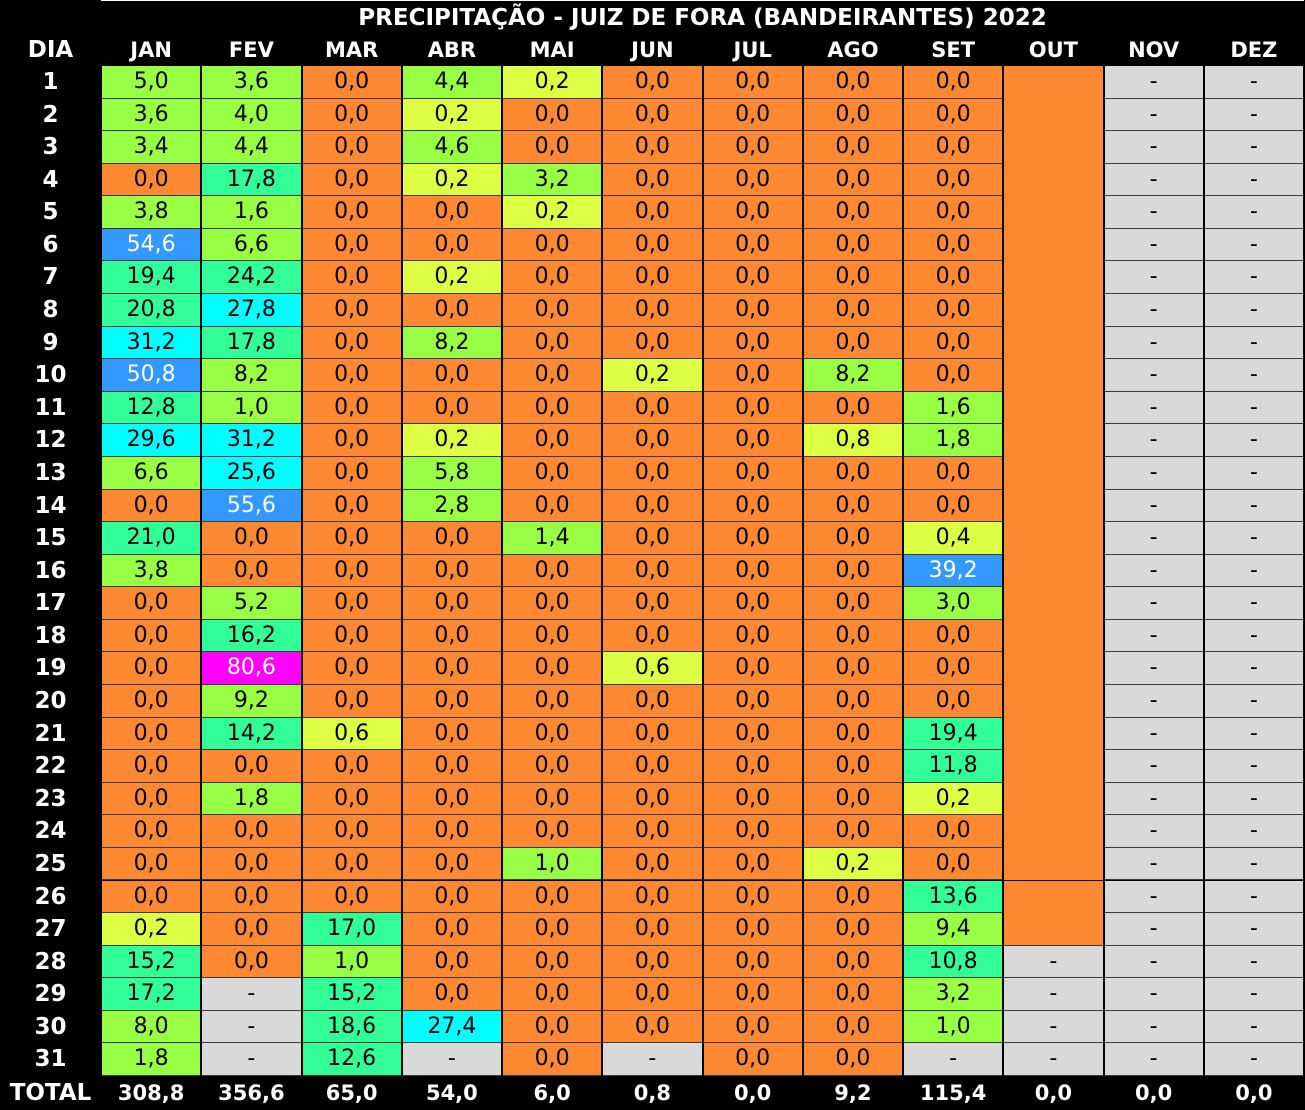 The height and width of the screenshot is (1110, 1305). I want to click on month-header-set: SET, so click(953, 50).